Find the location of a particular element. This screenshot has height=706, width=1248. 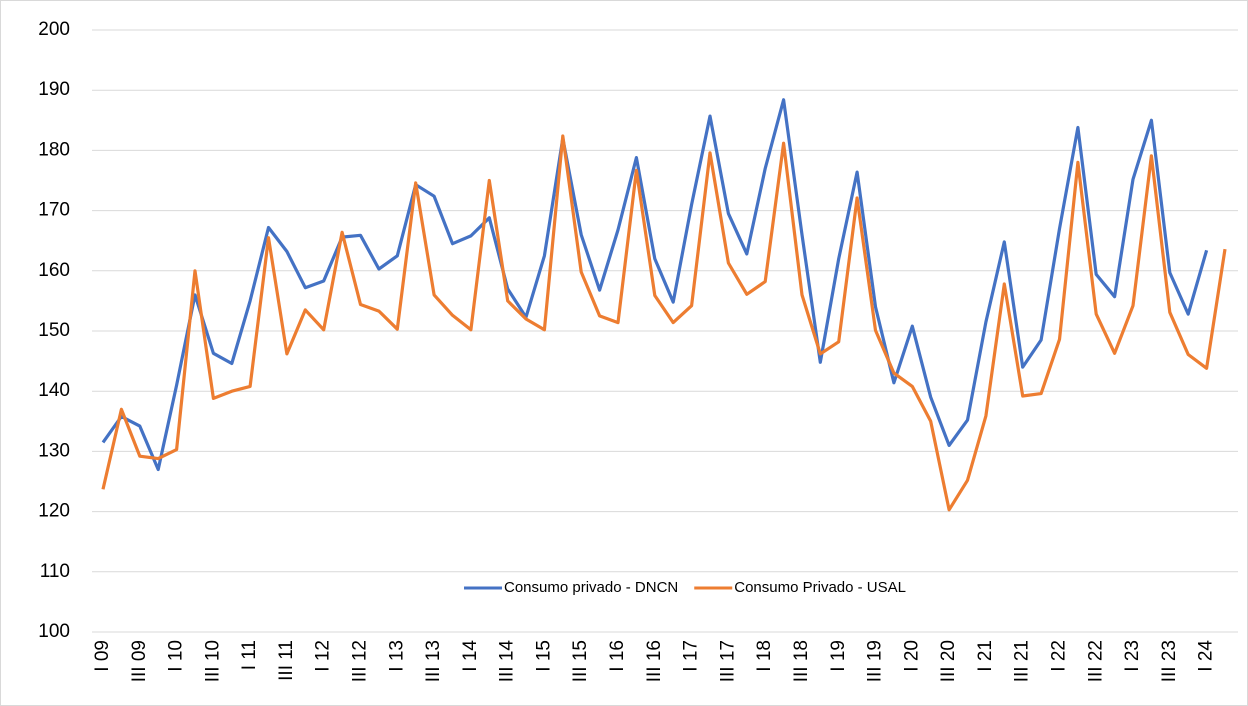

x-tick-label: I 24 is located at coordinates (1206, 656).